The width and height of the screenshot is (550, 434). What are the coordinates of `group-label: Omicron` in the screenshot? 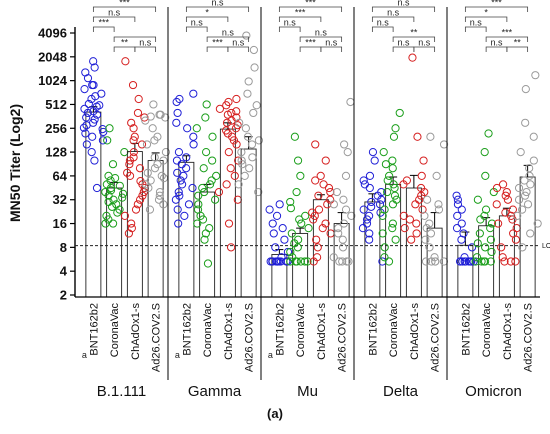 It's located at (493, 391).